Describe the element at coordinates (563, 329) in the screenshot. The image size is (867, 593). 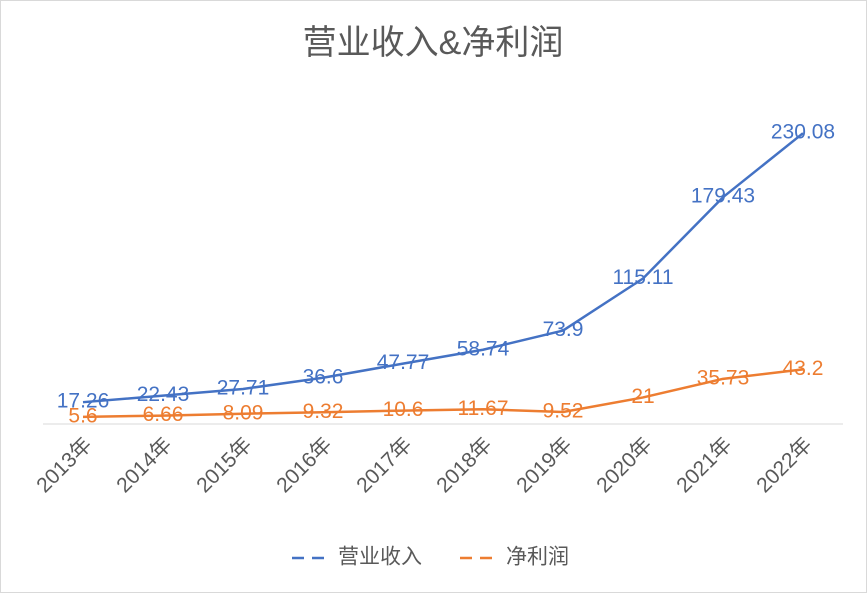
I see `data-label: 73.9` at that location.